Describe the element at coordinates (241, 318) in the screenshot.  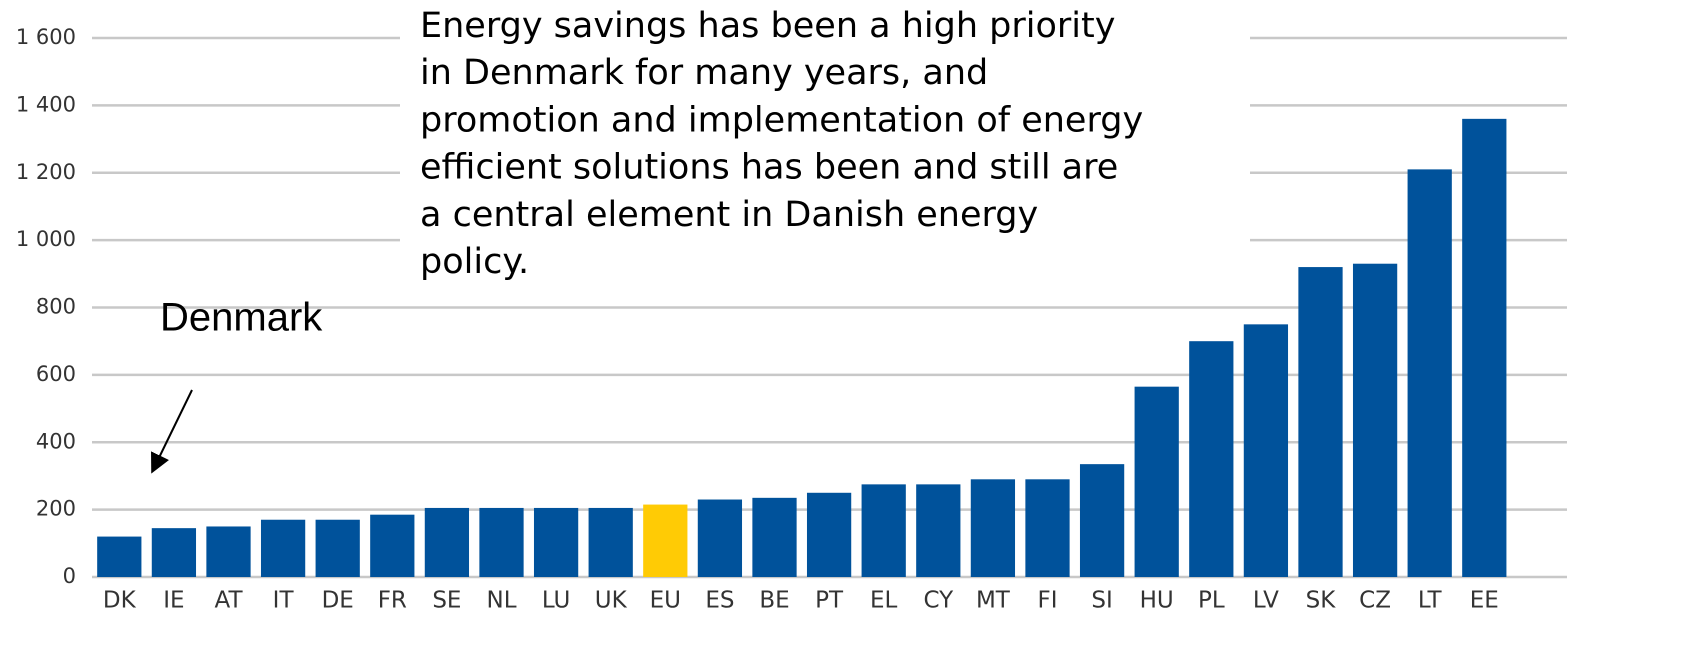
I see `callout: Denmark` at that location.